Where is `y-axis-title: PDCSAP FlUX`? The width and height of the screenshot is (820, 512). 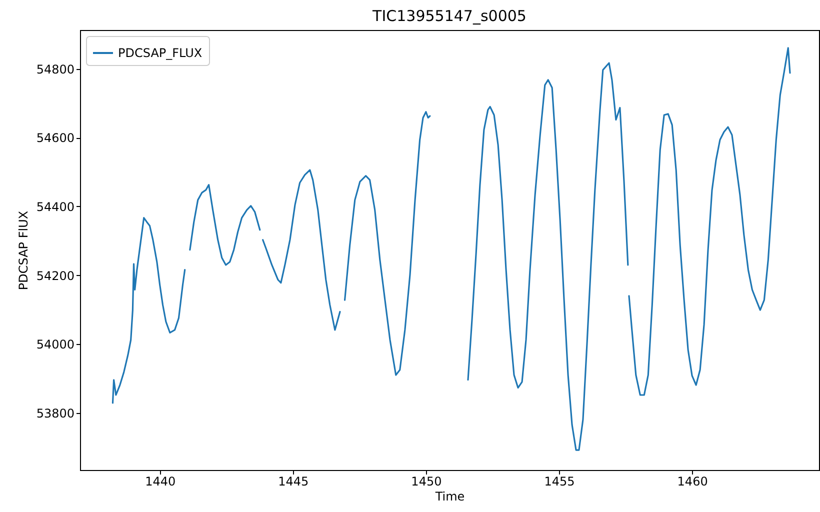
y-axis-title: PDCSAP FlUX is located at coordinates (23, 250).